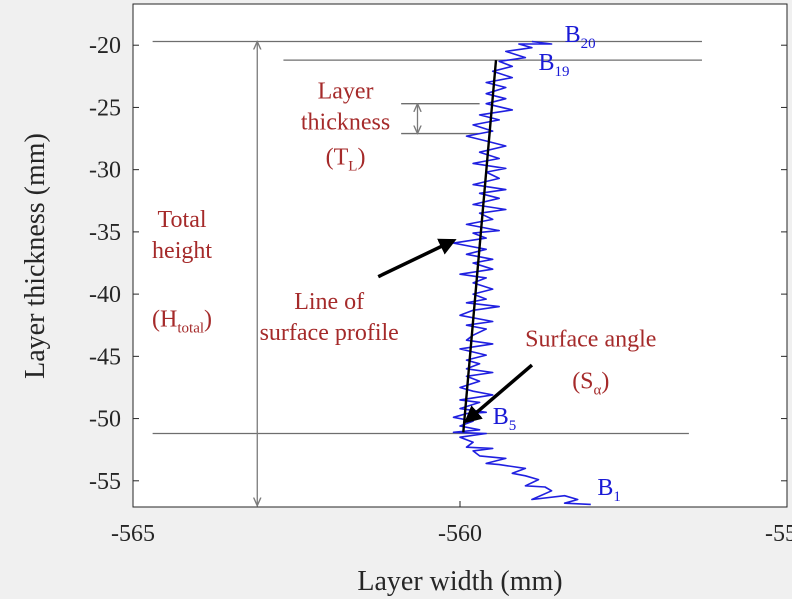 Image resolution: width=792 pixels, height=599 pixels. I want to click on surface-profile-line, so click(521, 273).